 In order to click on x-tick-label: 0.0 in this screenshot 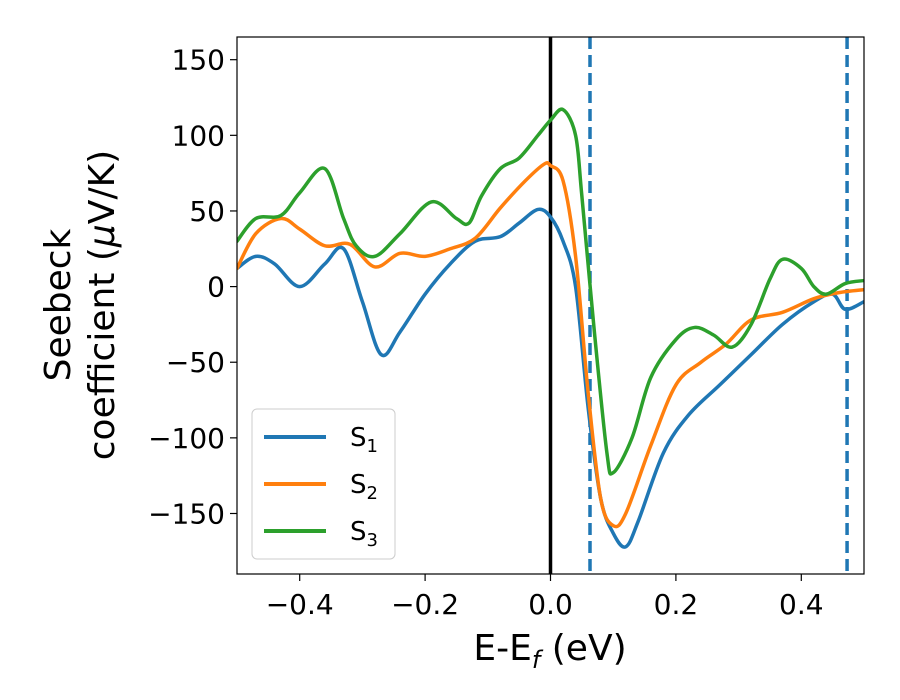, I will do `click(550, 604)`.